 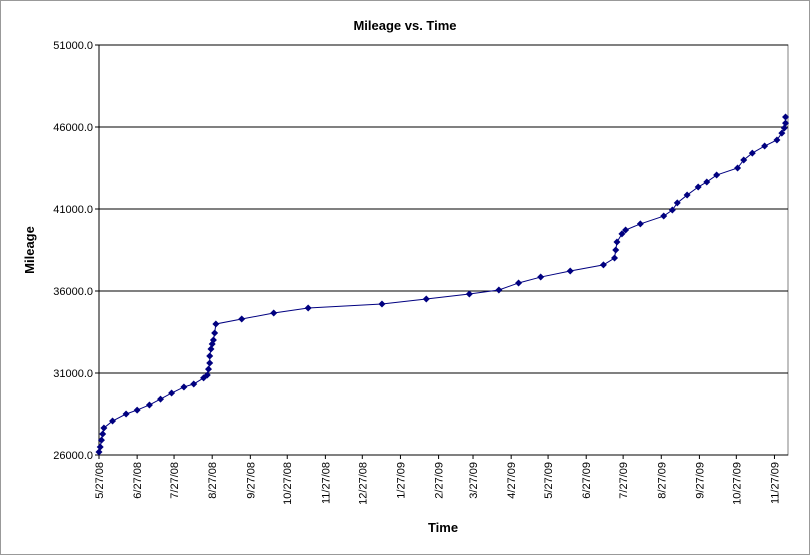 What do you see at coordinates (175, 480) in the screenshot?
I see `x-tick-label: 7/27/08` at bounding box center [175, 480].